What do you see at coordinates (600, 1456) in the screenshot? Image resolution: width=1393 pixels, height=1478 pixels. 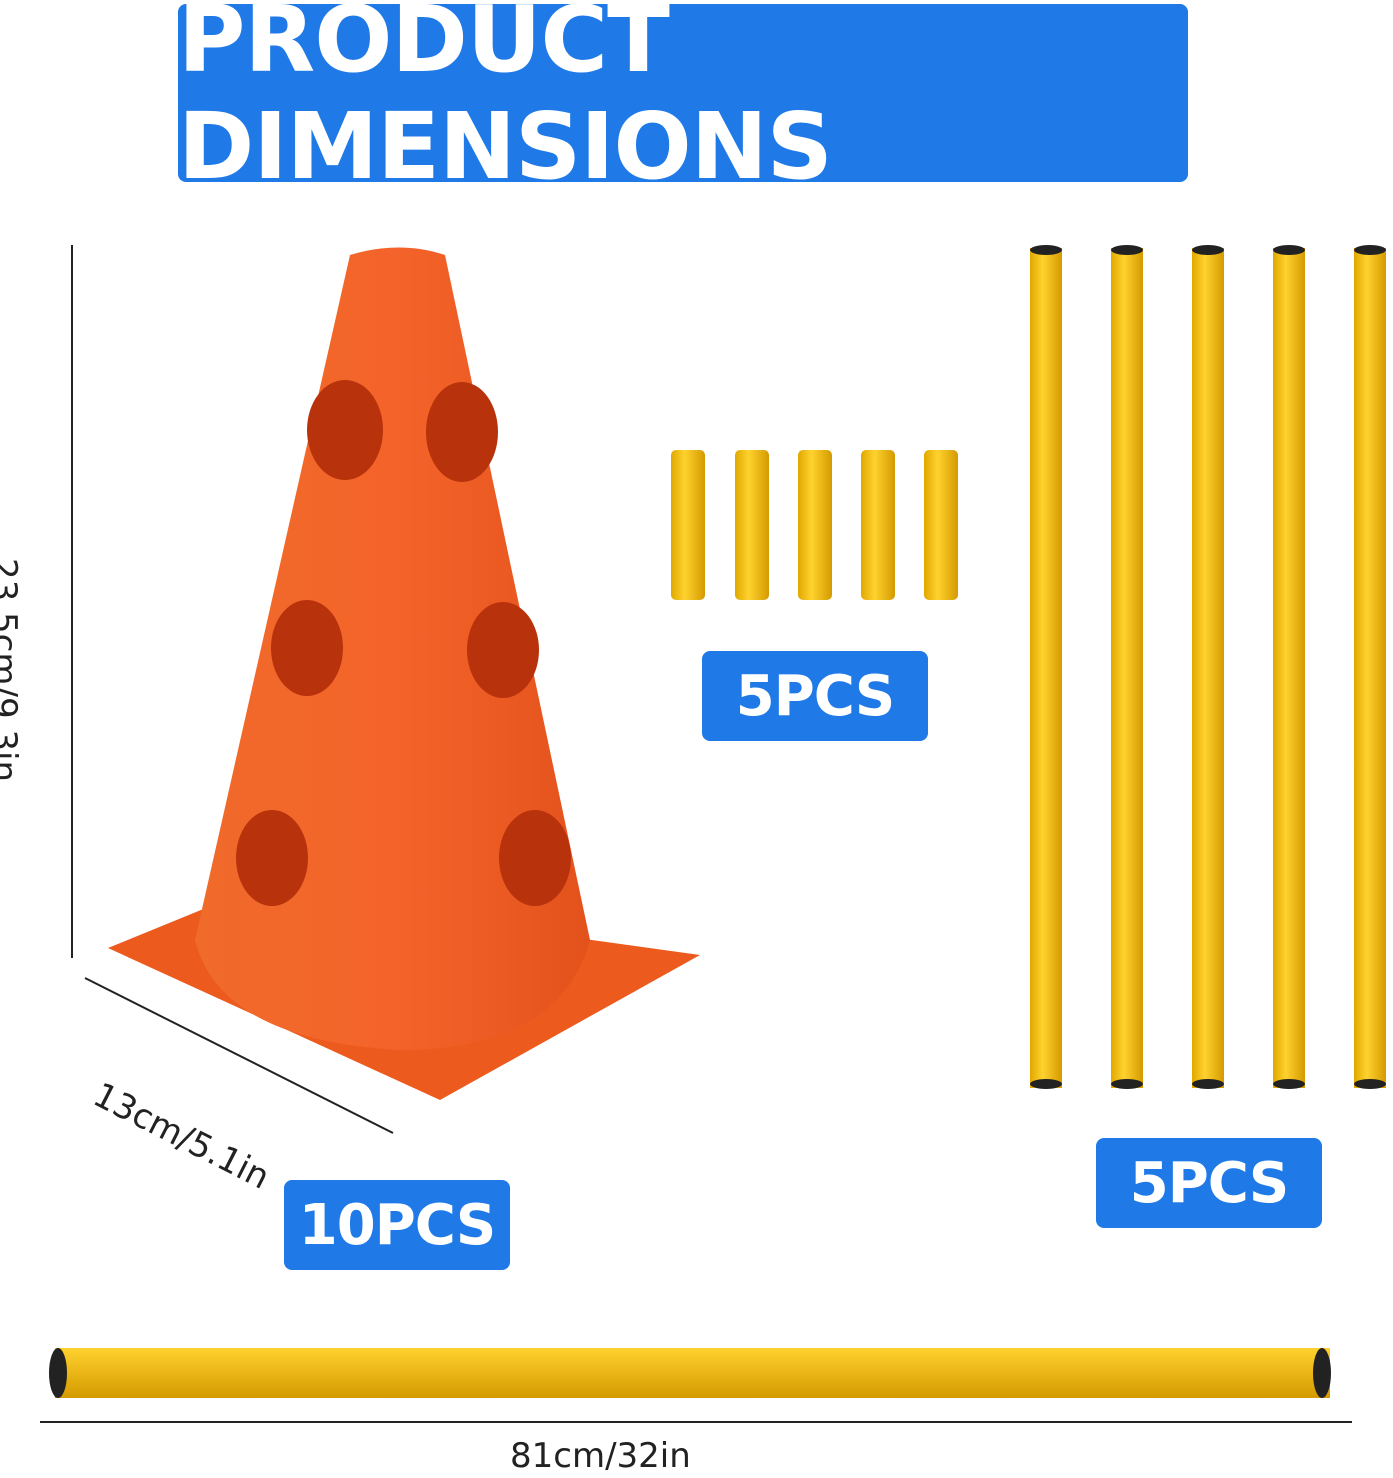 I see `dimension-label: 81cm/32in` at bounding box center [600, 1456].